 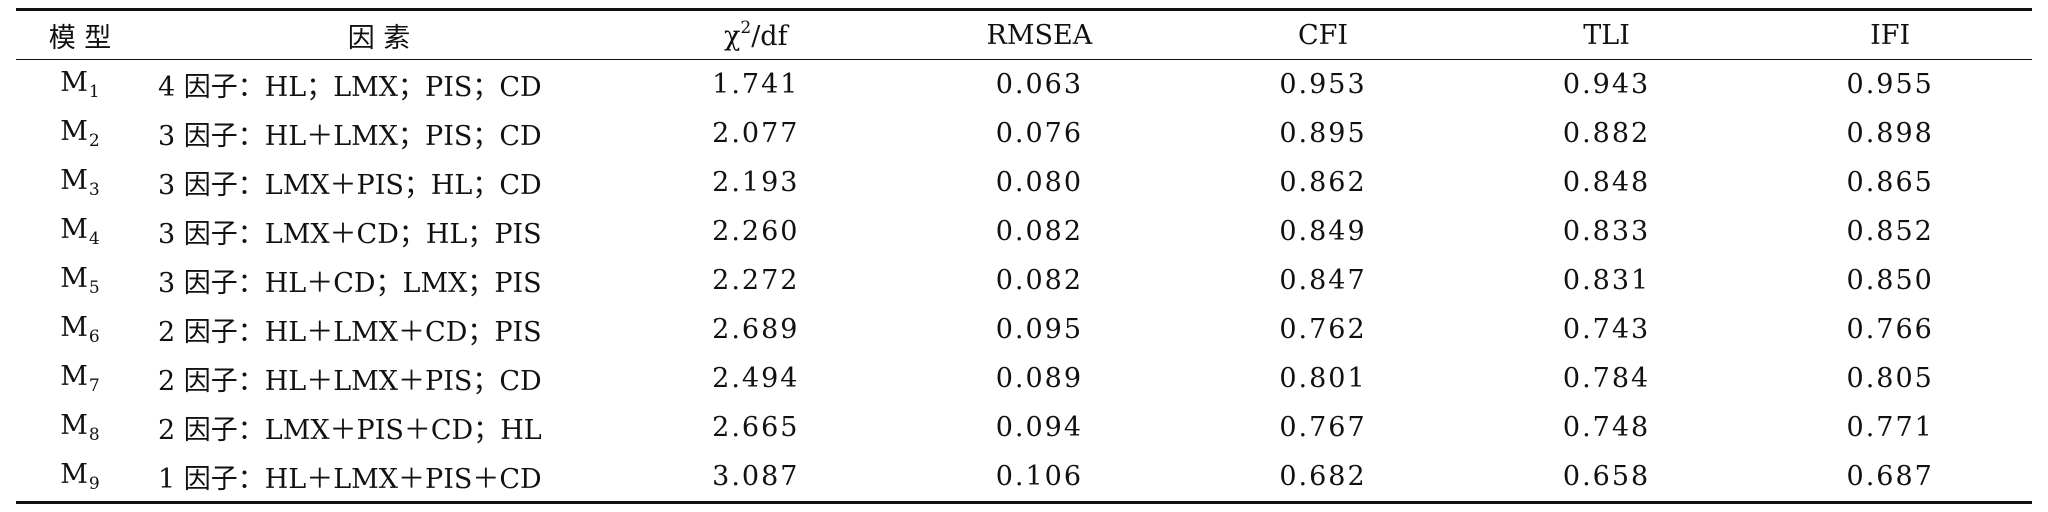 I want to click on model-subscript: 8, so click(x=94, y=435).